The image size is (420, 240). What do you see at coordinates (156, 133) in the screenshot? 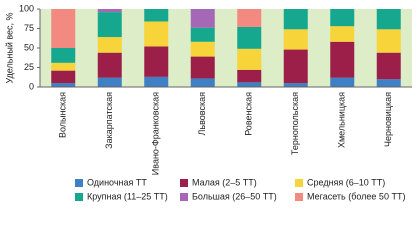
I see `x-tick-label: Ивано-Франковская` at bounding box center [156, 133].